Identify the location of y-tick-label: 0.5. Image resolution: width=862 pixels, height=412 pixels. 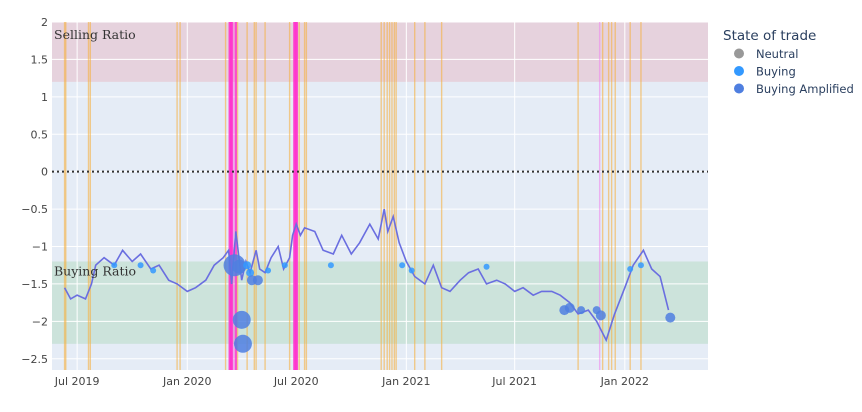
(40, 134).